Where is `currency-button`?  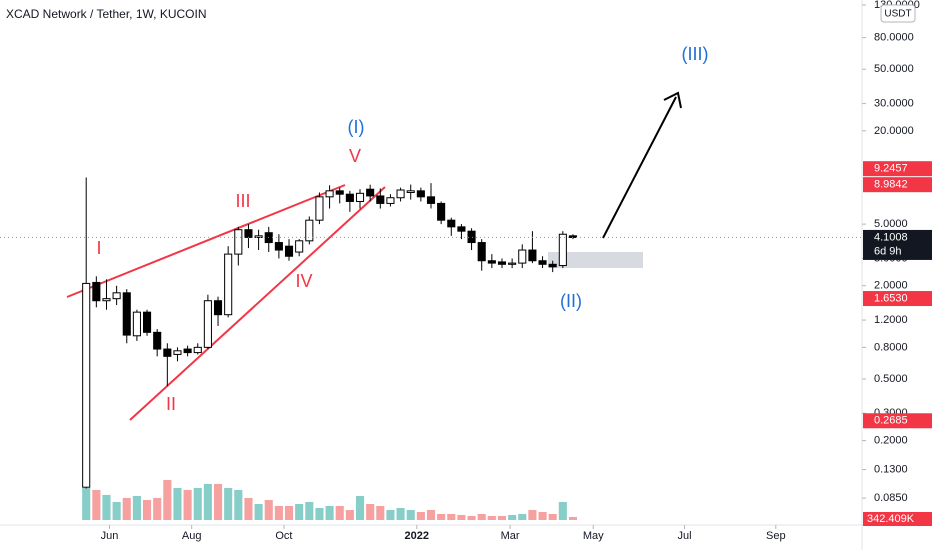 currency-button is located at coordinates (898, 13).